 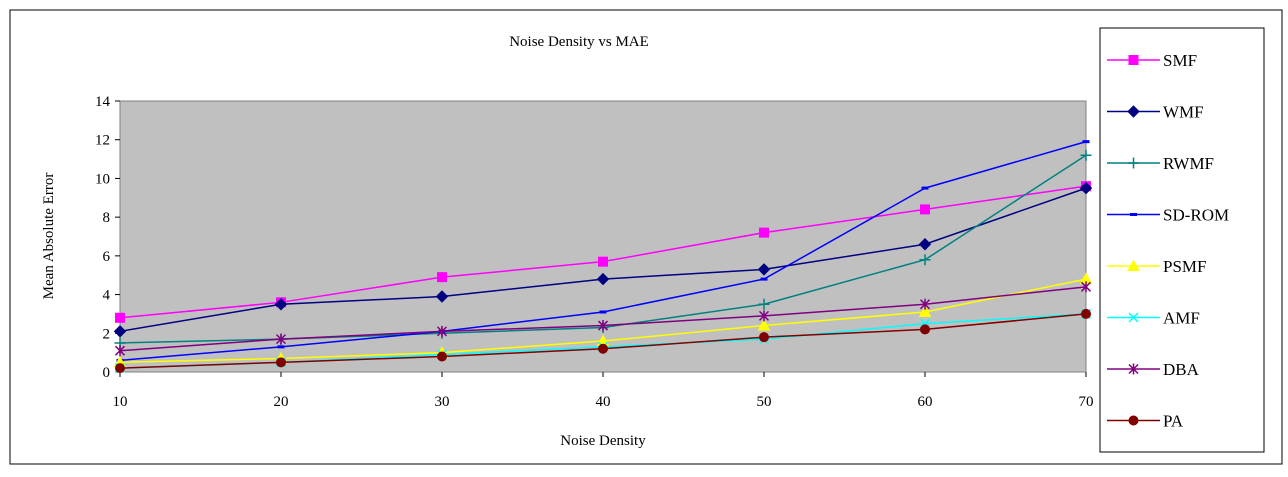 I want to click on y-tick-label: 6, so click(x=107, y=257).